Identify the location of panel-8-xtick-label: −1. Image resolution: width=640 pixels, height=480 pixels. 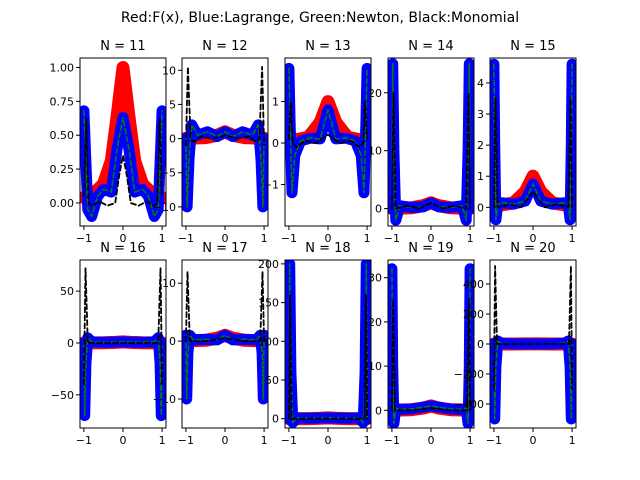
(289, 440).